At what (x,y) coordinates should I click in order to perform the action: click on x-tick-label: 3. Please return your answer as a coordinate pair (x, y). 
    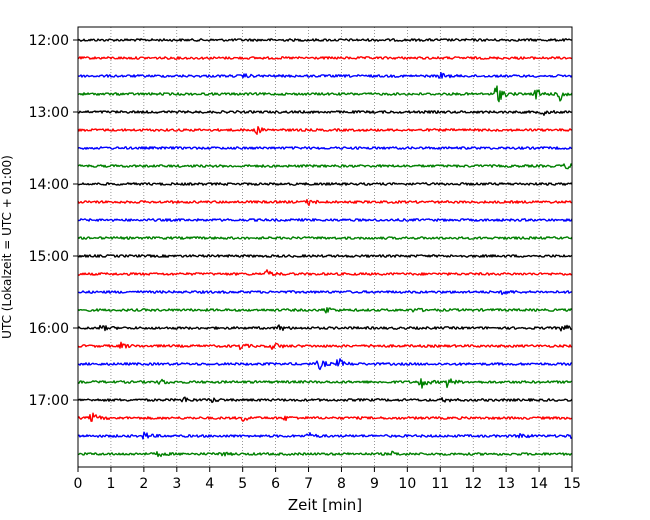
    Looking at the image, I should click on (176, 484).